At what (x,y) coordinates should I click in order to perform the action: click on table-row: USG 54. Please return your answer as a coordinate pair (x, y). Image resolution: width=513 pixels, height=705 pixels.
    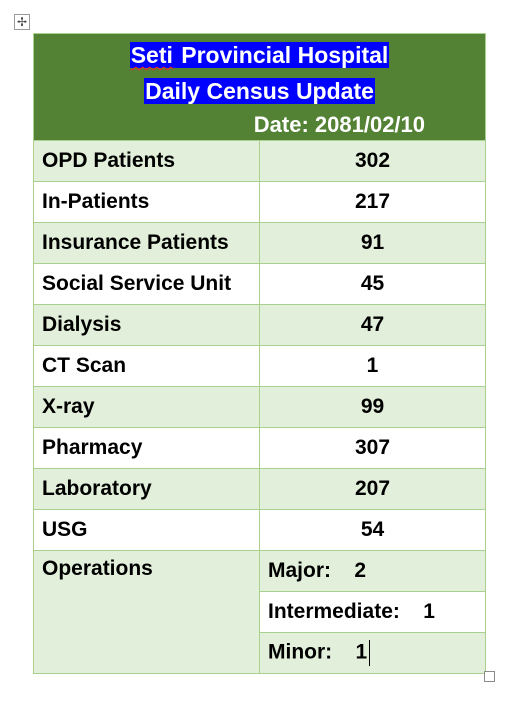
    Looking at the image, I should click on (260, 530).